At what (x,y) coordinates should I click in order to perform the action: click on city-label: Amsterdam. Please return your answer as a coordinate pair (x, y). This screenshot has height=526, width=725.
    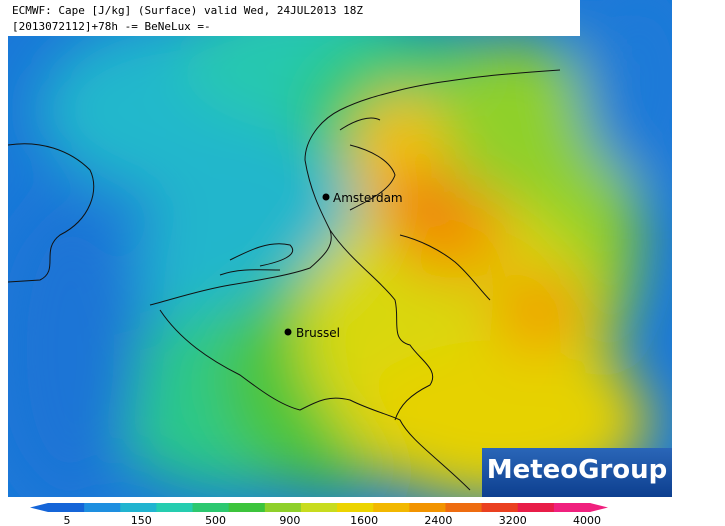
    Looking at the image, I should click on (368, 198).